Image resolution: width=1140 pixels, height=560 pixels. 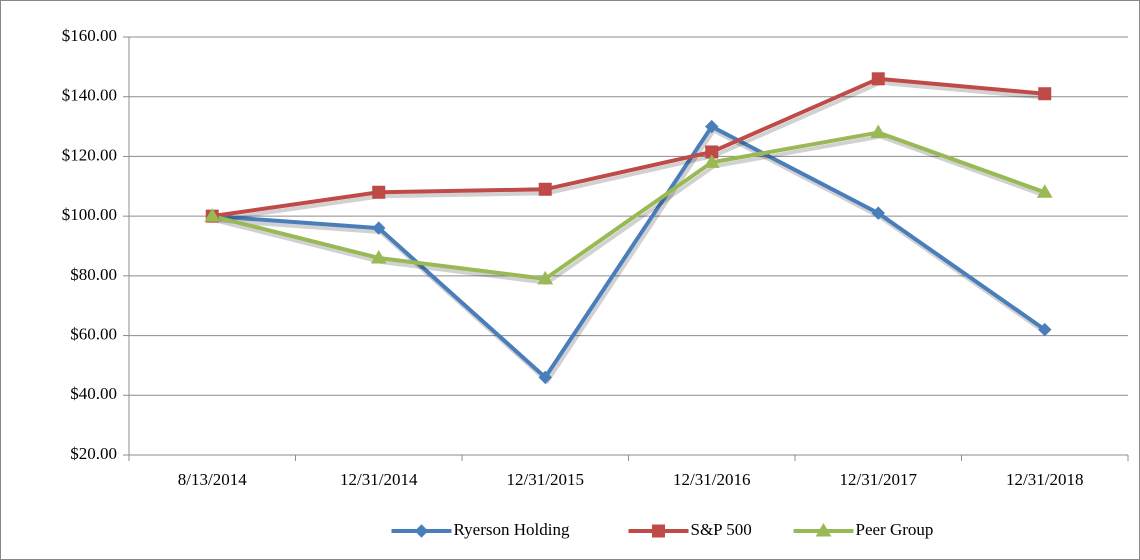 I want to click on legend-label: S&P 500, so click(x=721, y=529).